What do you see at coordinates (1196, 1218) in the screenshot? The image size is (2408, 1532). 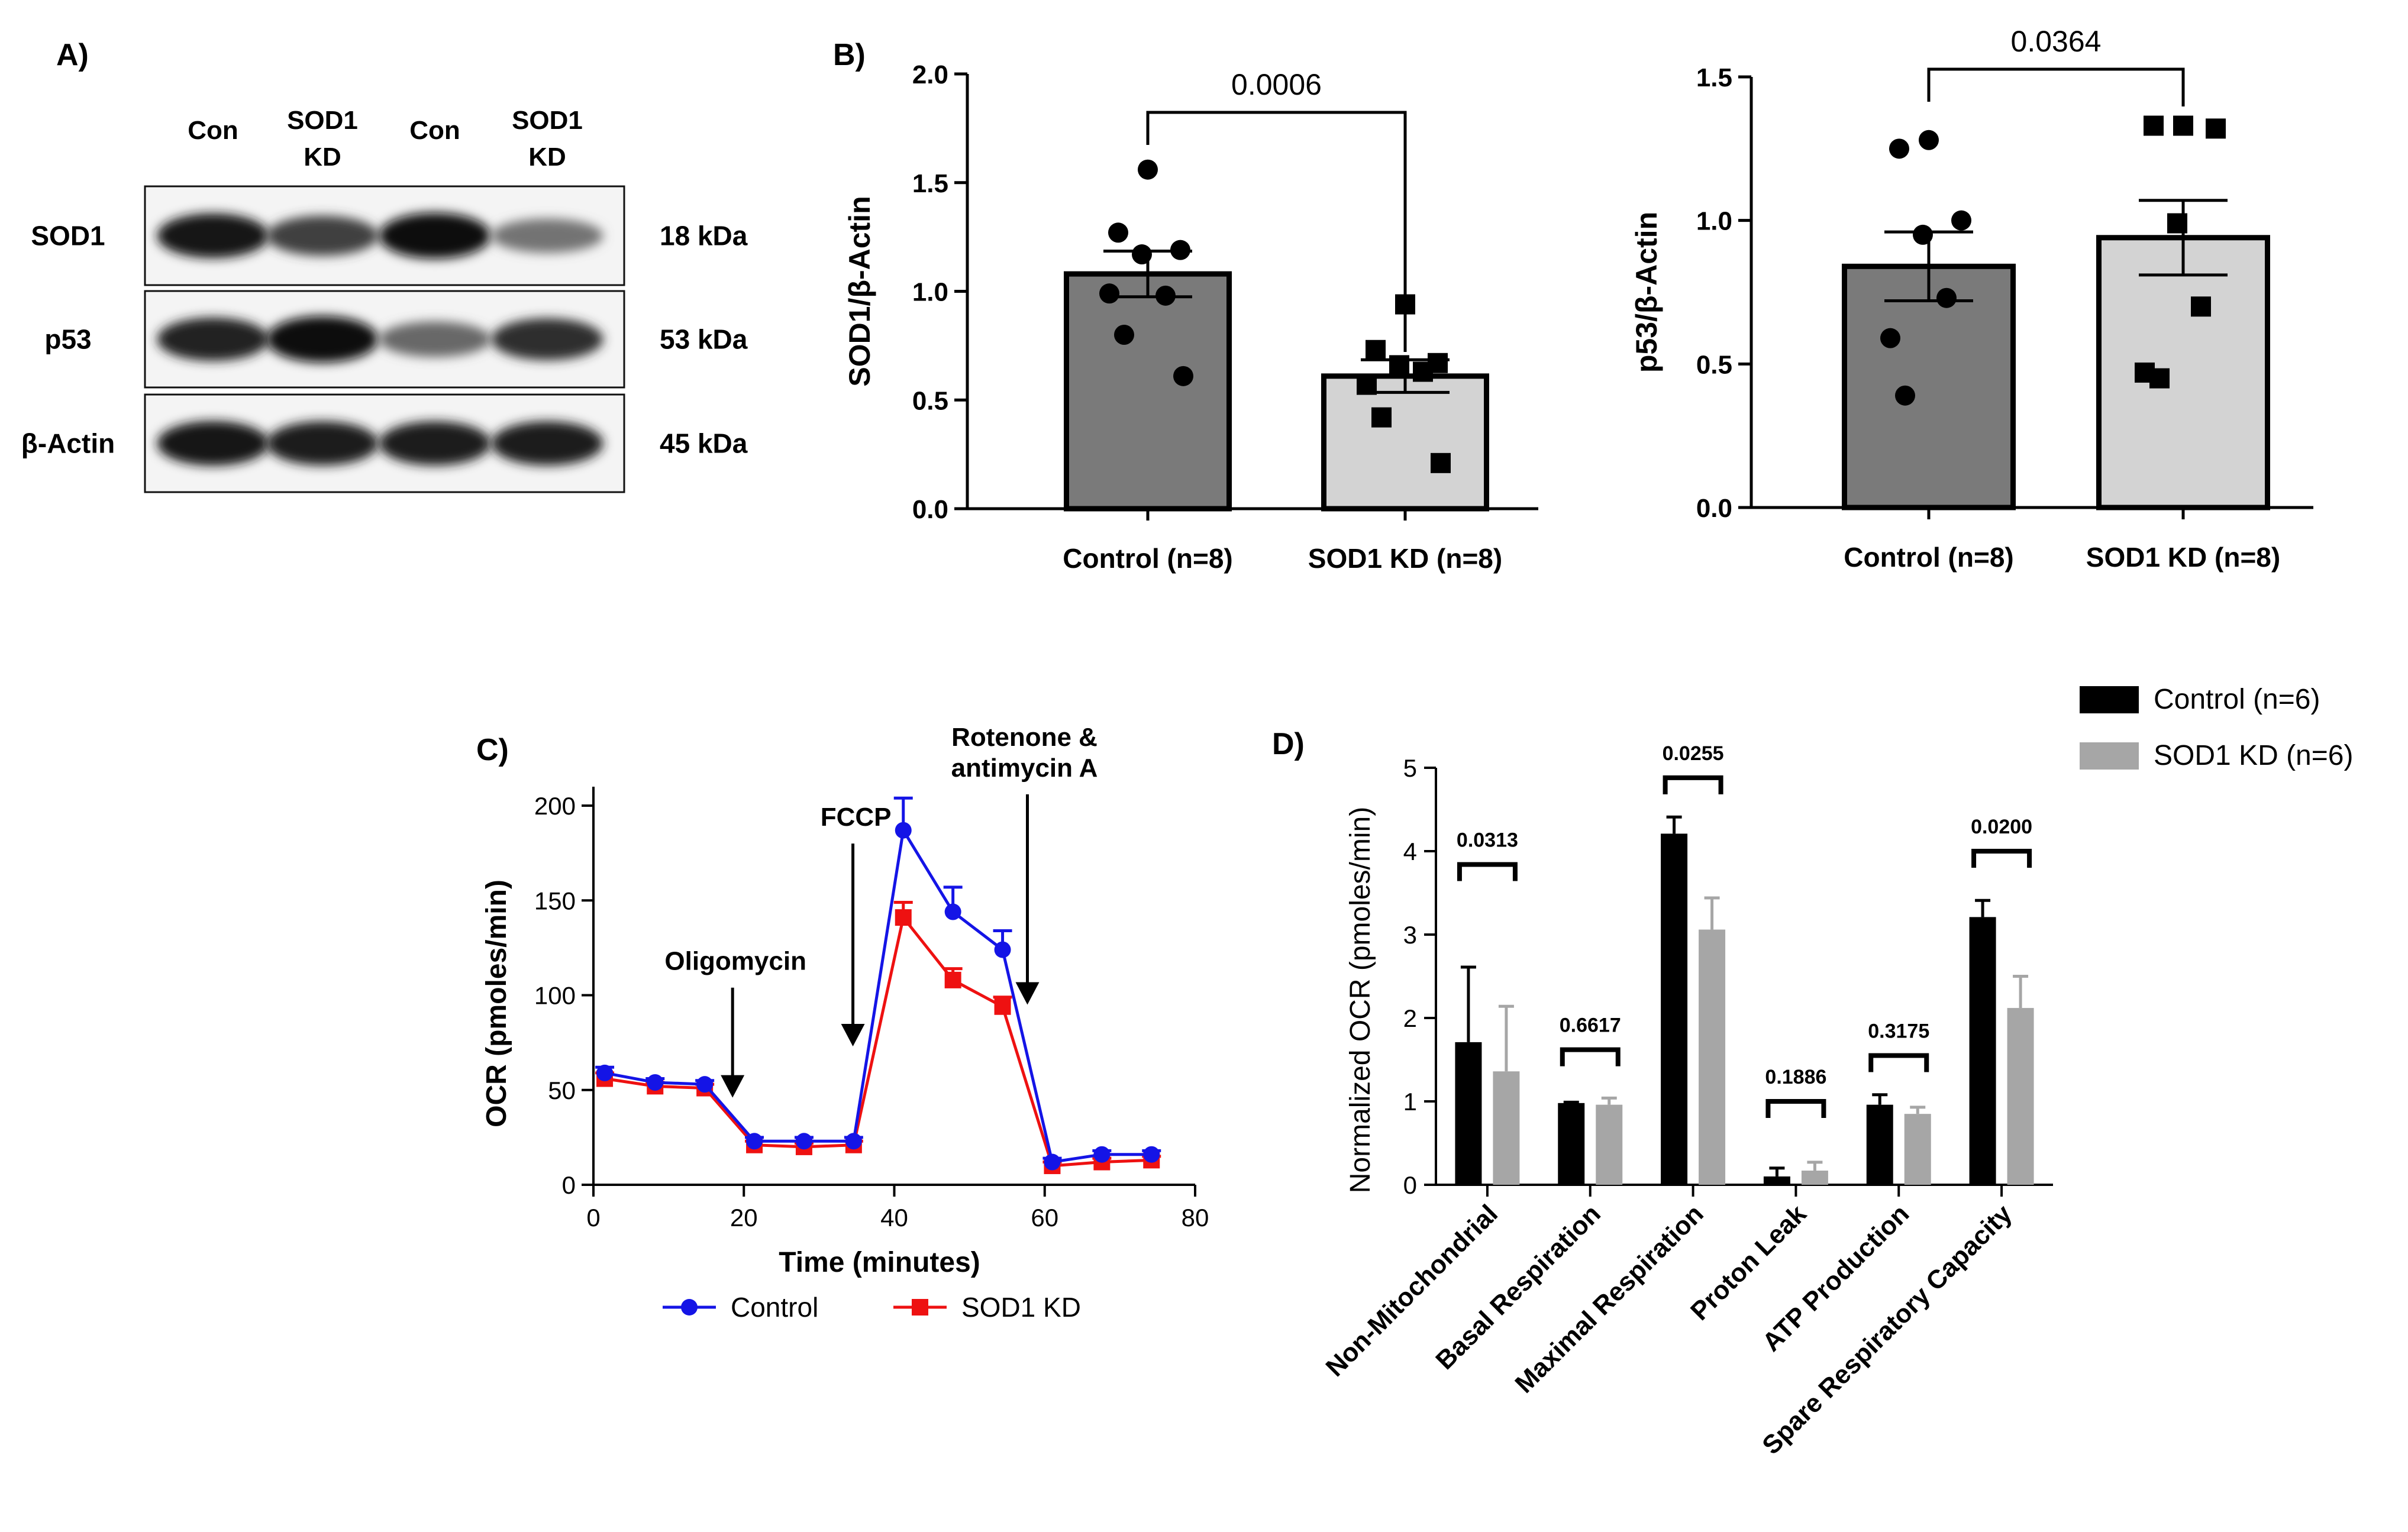 I see `x-tick-label: 80` at bounding box center [1196, 1218].